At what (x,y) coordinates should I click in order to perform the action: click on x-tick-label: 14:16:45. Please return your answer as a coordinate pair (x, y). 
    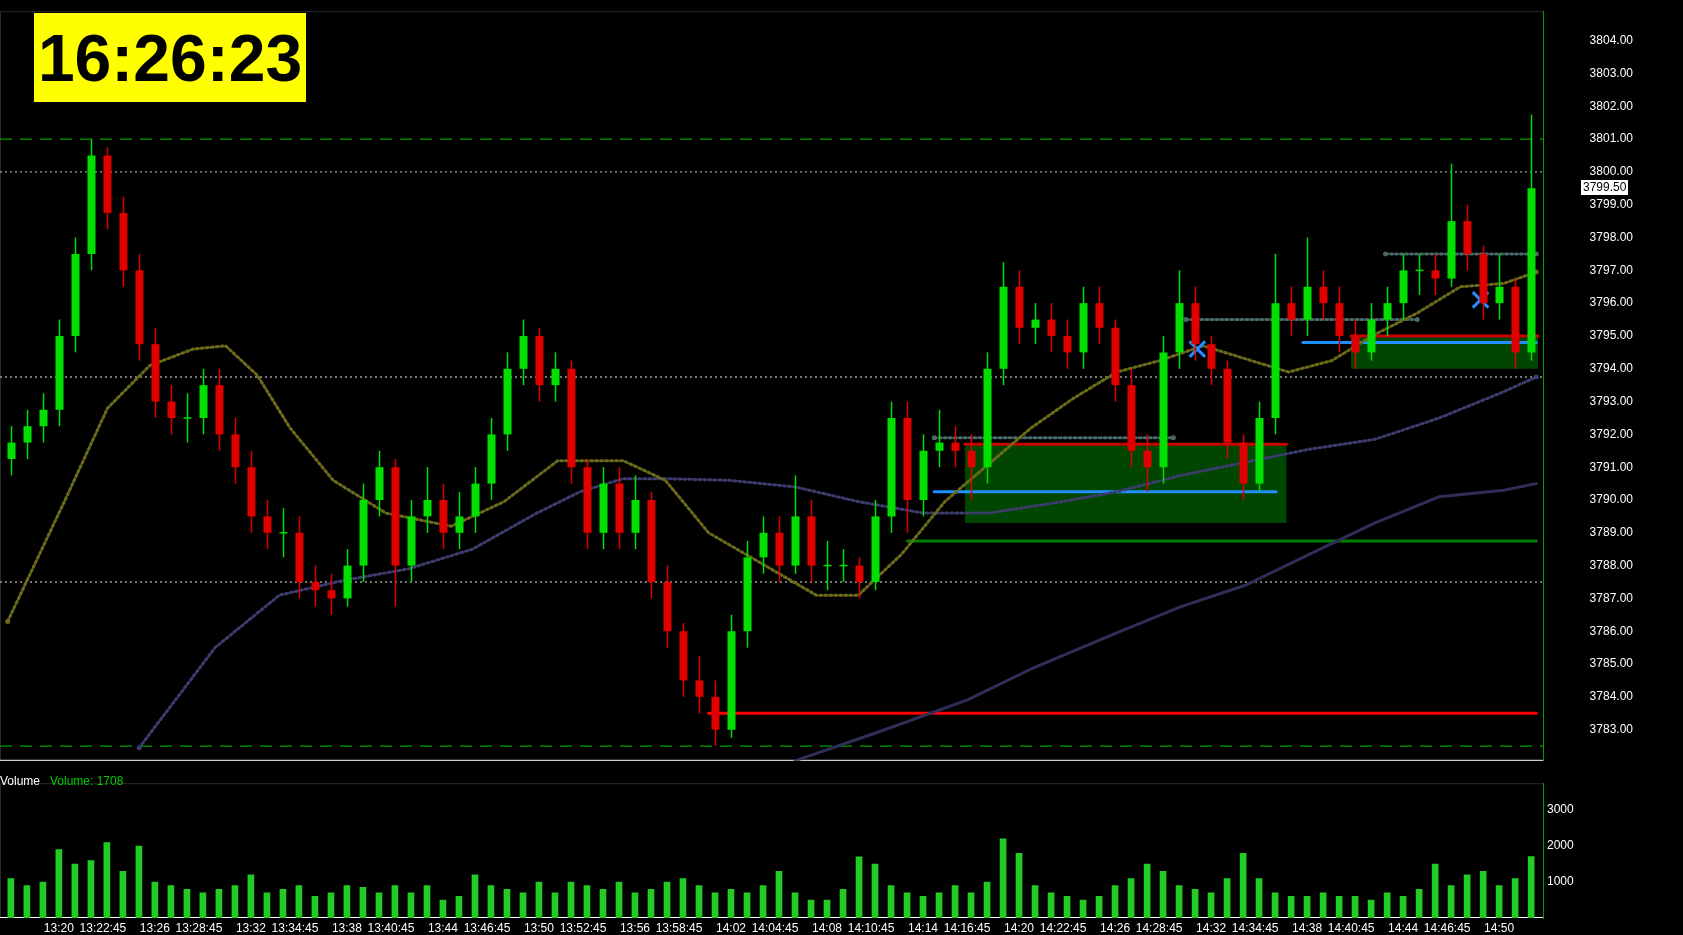
    Looking at the image, I should click on (967, 927).